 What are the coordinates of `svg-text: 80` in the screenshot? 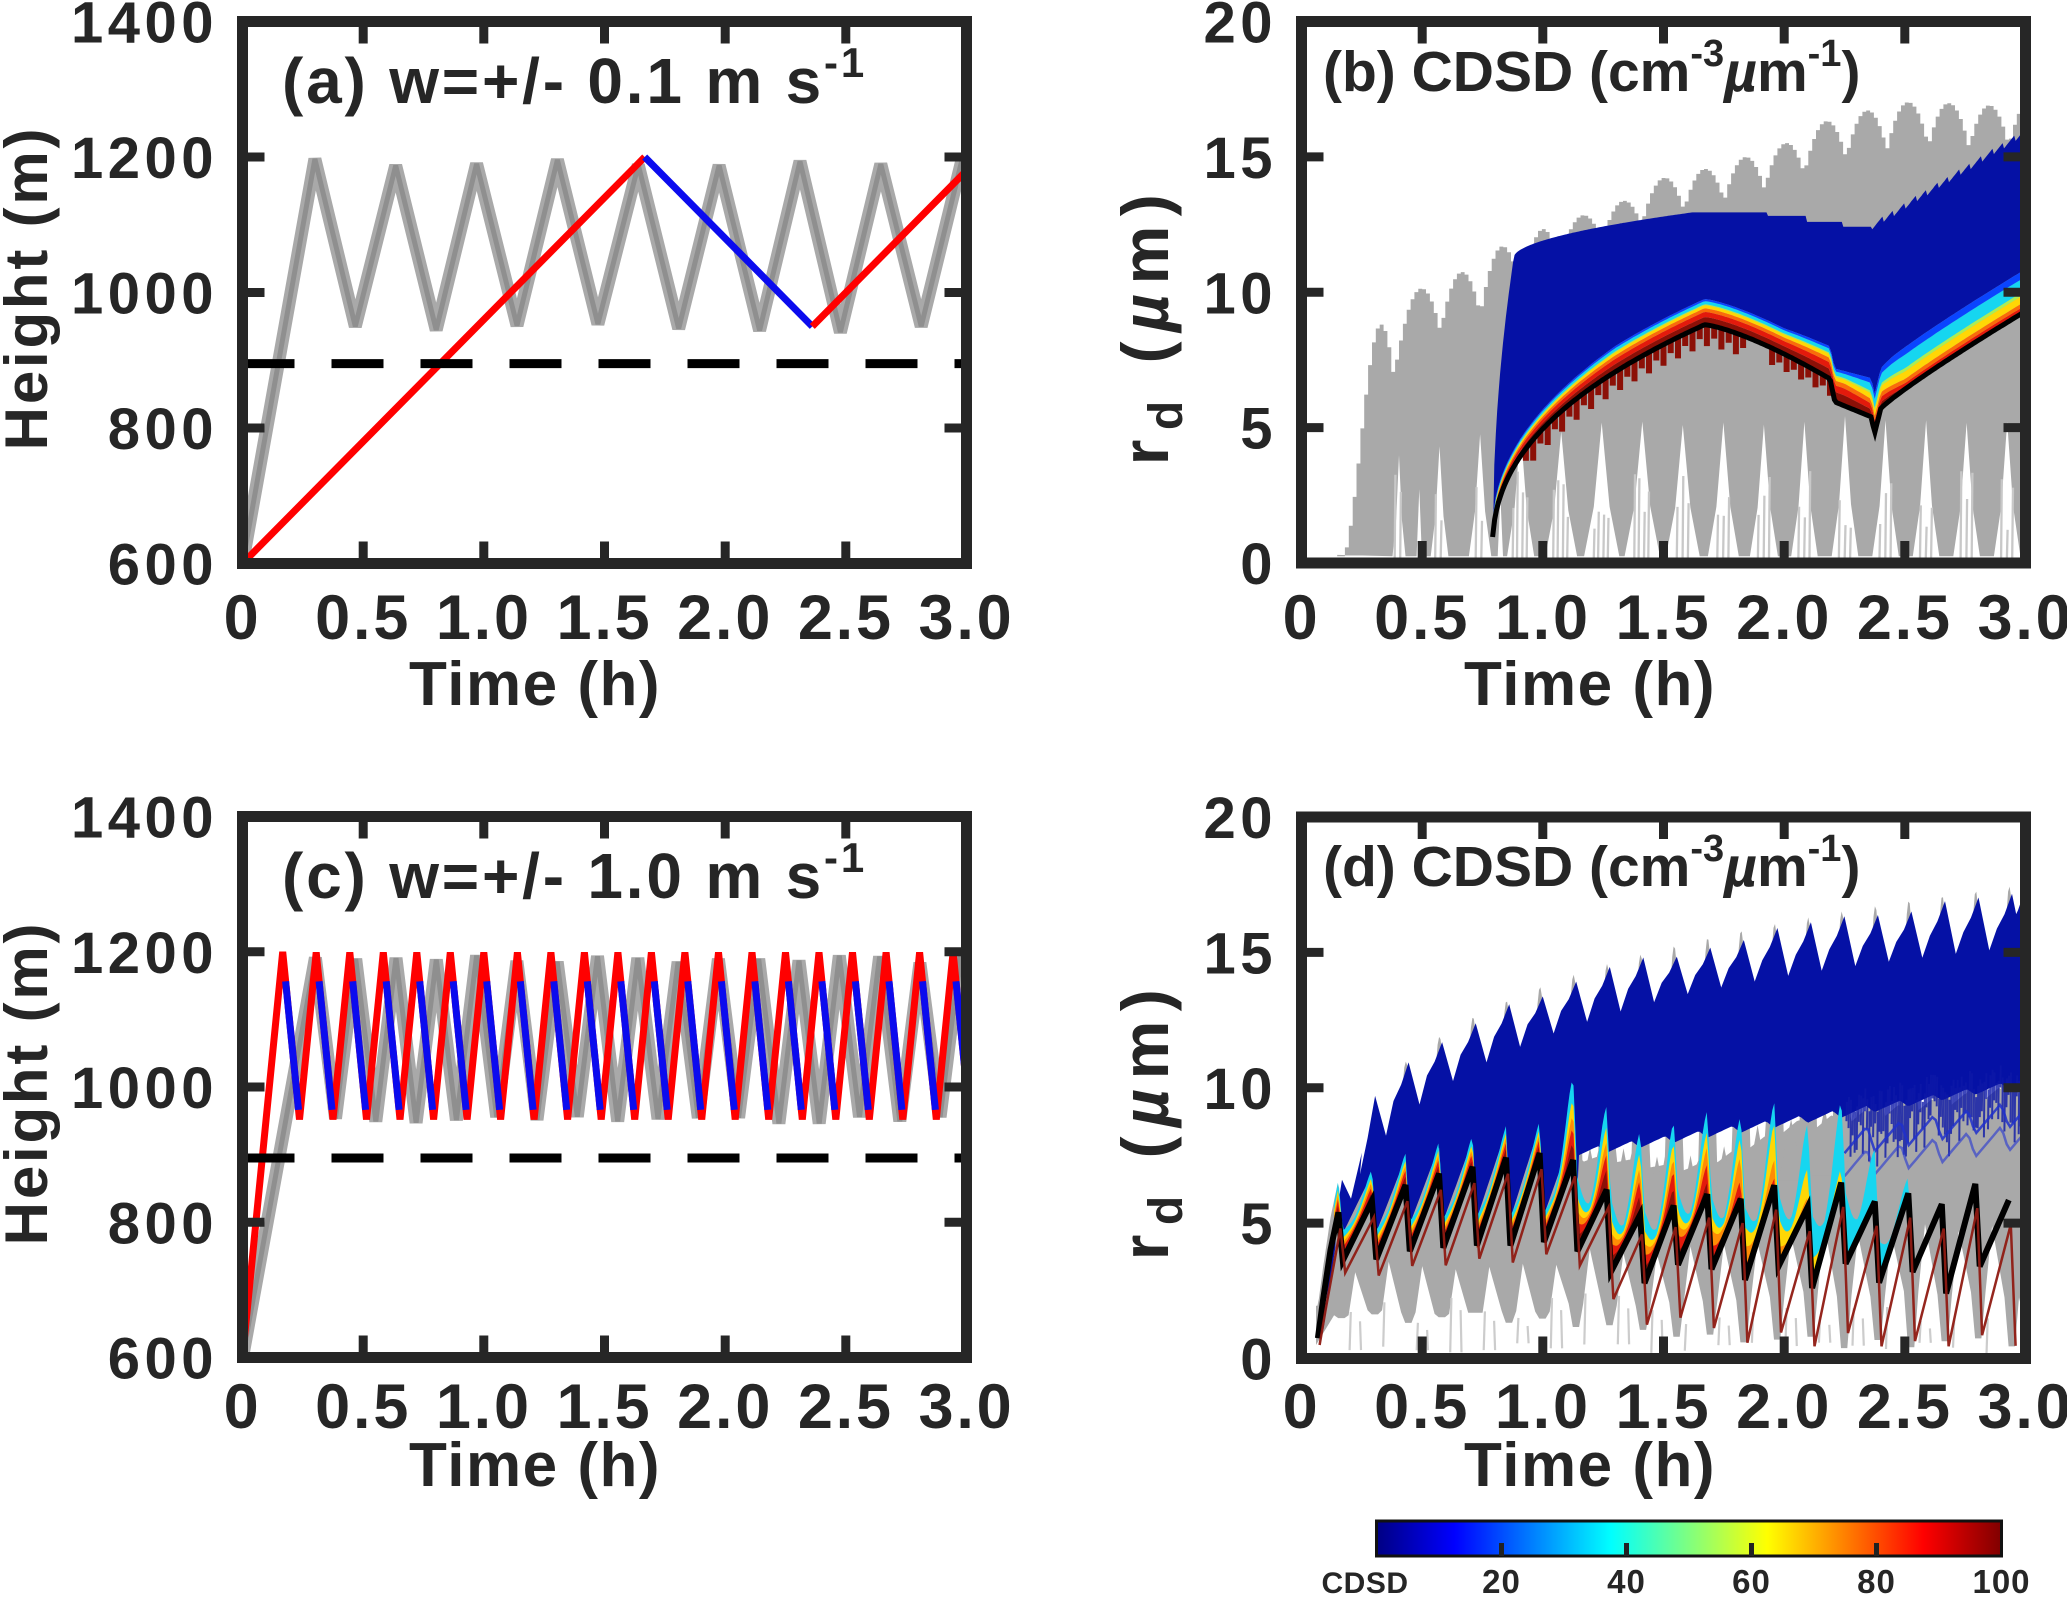 It's located at (1876, 1580).